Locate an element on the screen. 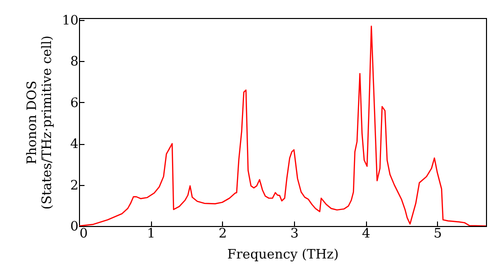  x-tick-label: 5 is located at coordinates (438, 234).